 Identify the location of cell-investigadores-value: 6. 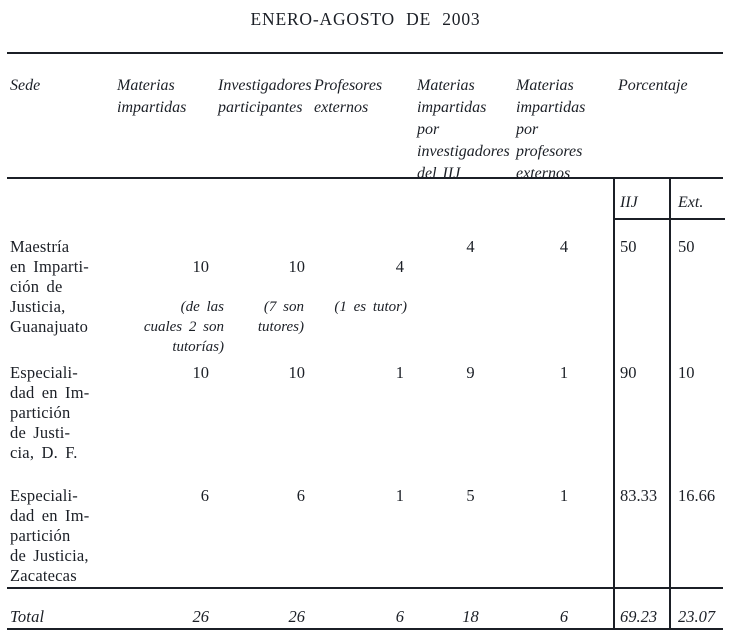
(300, 495).